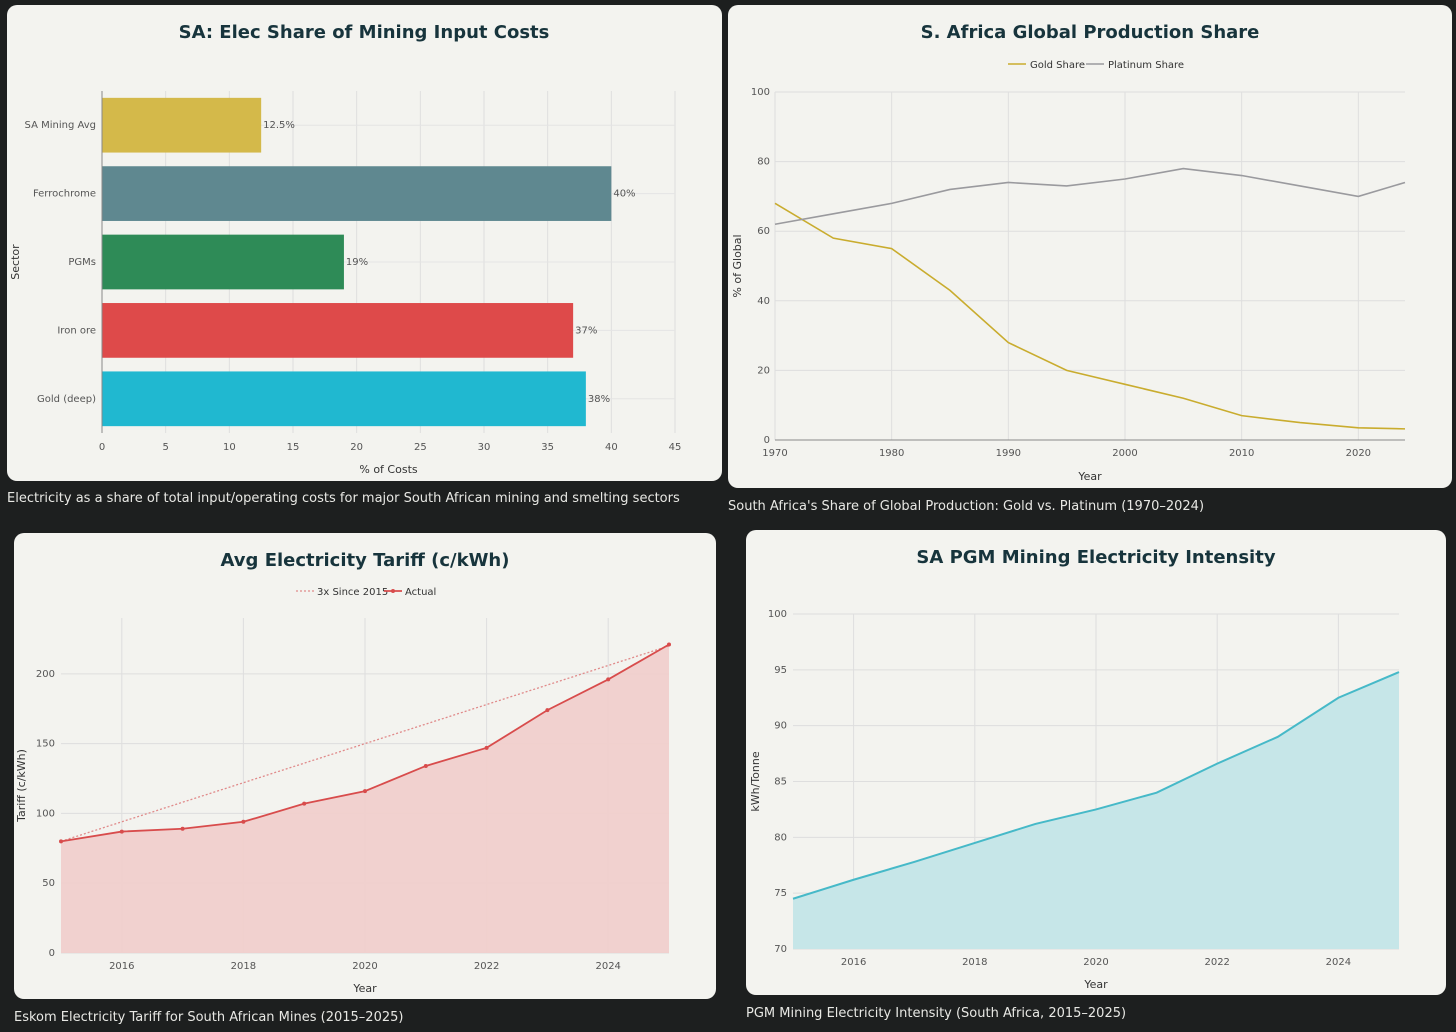 Image resolution: width=1456 pixels, height=1032 pixels. Describe the element at coordinates (356, 447) in the screenshot. I see `x-tick-label: 20` at that location.